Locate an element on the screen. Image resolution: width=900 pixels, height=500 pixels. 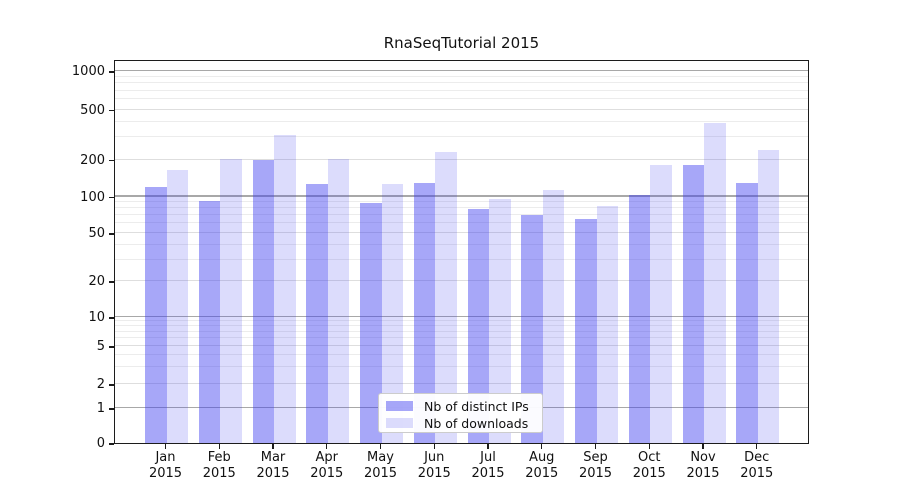
bar-downloads-dec is located at coordinates (768, 296).